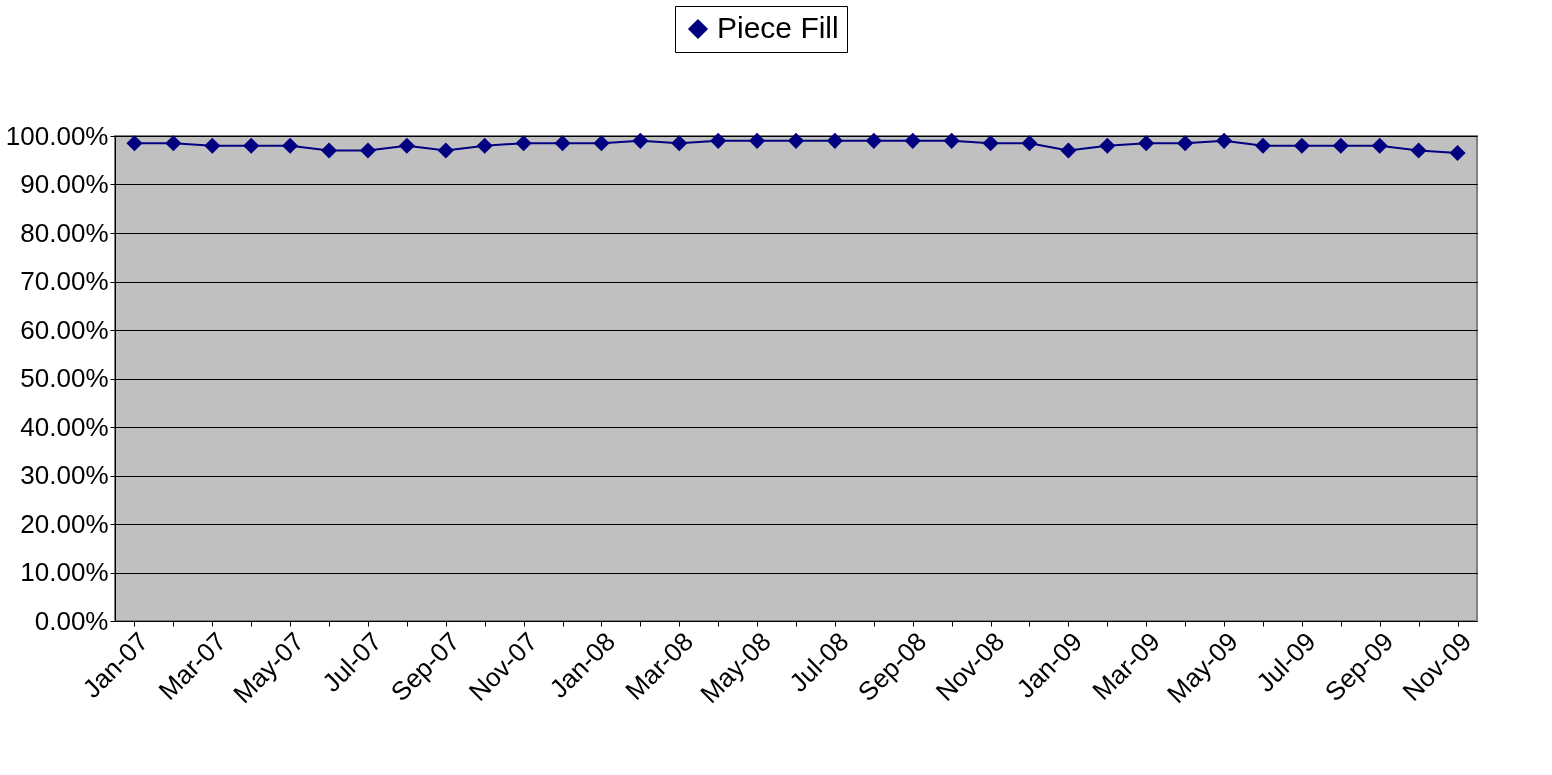 The image size is (1552, 775). Describe the element at coordinates (71, 620) in the screenshot. I see `y-tick-label: 0.00%` at that location.